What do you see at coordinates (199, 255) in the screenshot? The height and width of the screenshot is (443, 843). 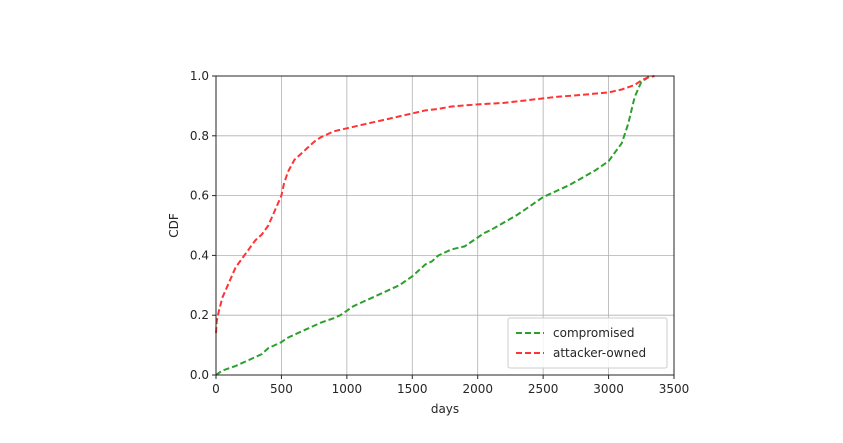 I see `y-tick-label: 0.4` at bounding box center [199, 255].